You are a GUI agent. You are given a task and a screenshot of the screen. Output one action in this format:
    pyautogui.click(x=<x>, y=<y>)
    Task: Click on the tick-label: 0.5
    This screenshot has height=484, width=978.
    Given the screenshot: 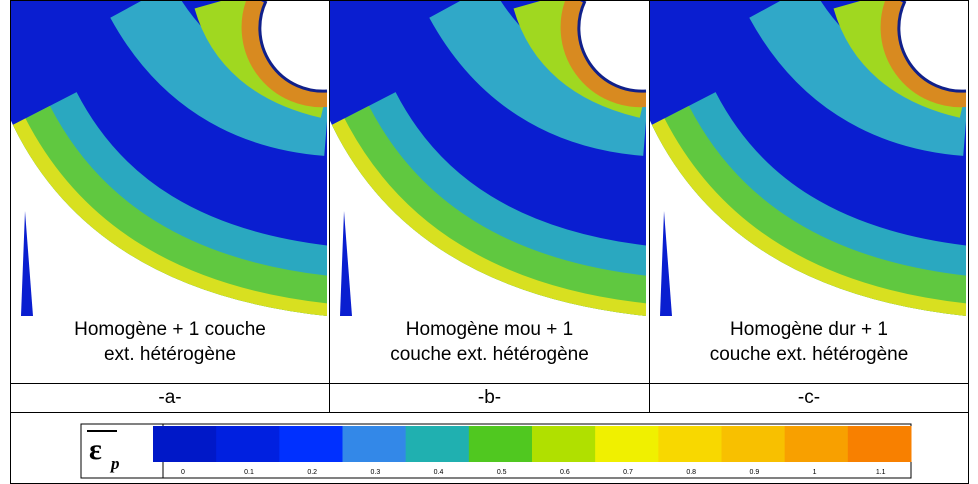 What is the action you would take?
    pyautogui.click(x=502, y=472)
    